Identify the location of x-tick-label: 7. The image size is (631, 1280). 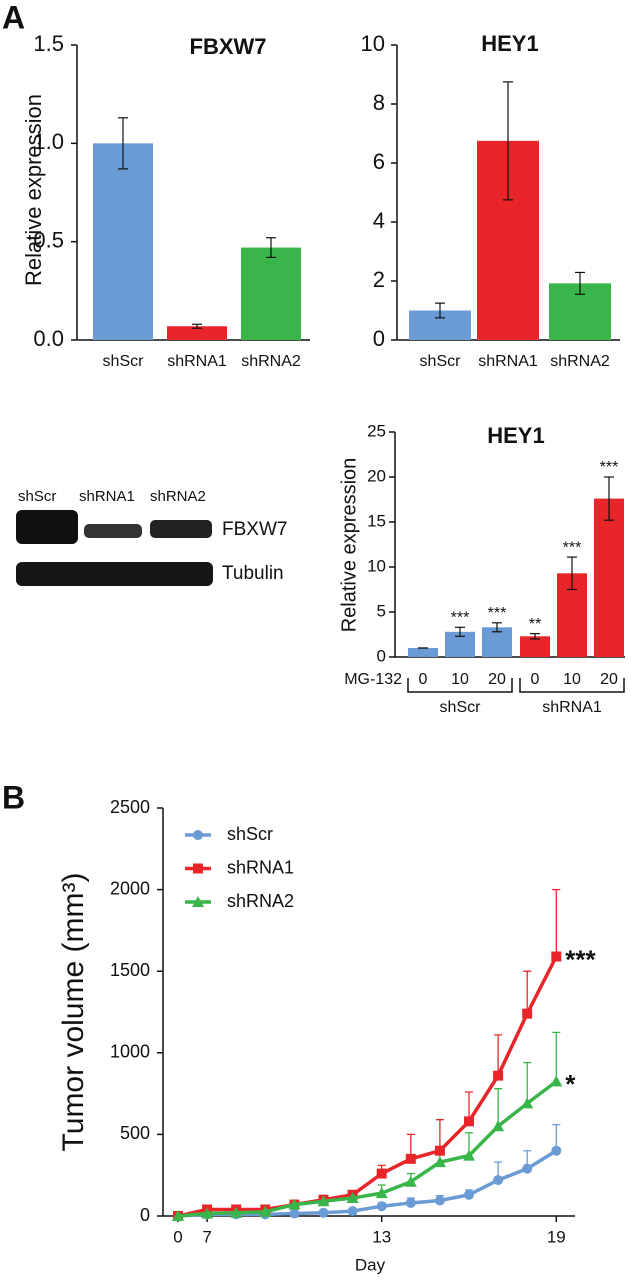
(206, 1236).